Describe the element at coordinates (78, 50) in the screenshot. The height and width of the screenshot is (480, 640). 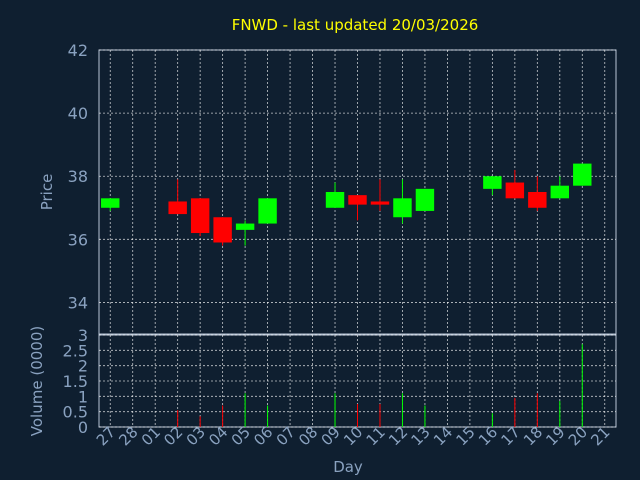
I see `price-tick-label: 42` at that location.